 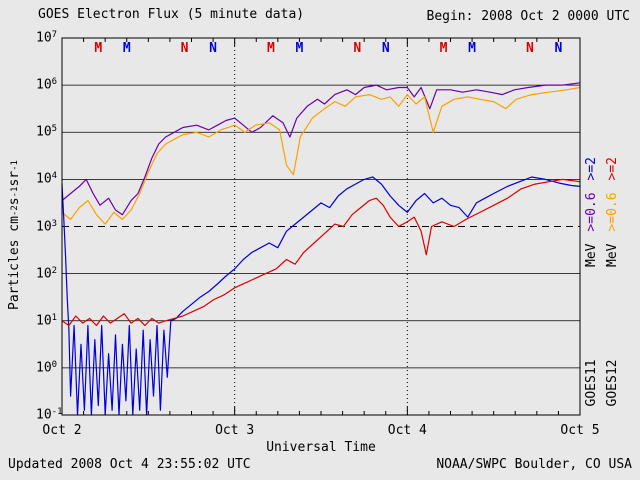 What do you see at coordinates (47, 38) in the screenshot?
I see `y-tick-label-10e7: 10⁷` at bounding box center [47, 38].